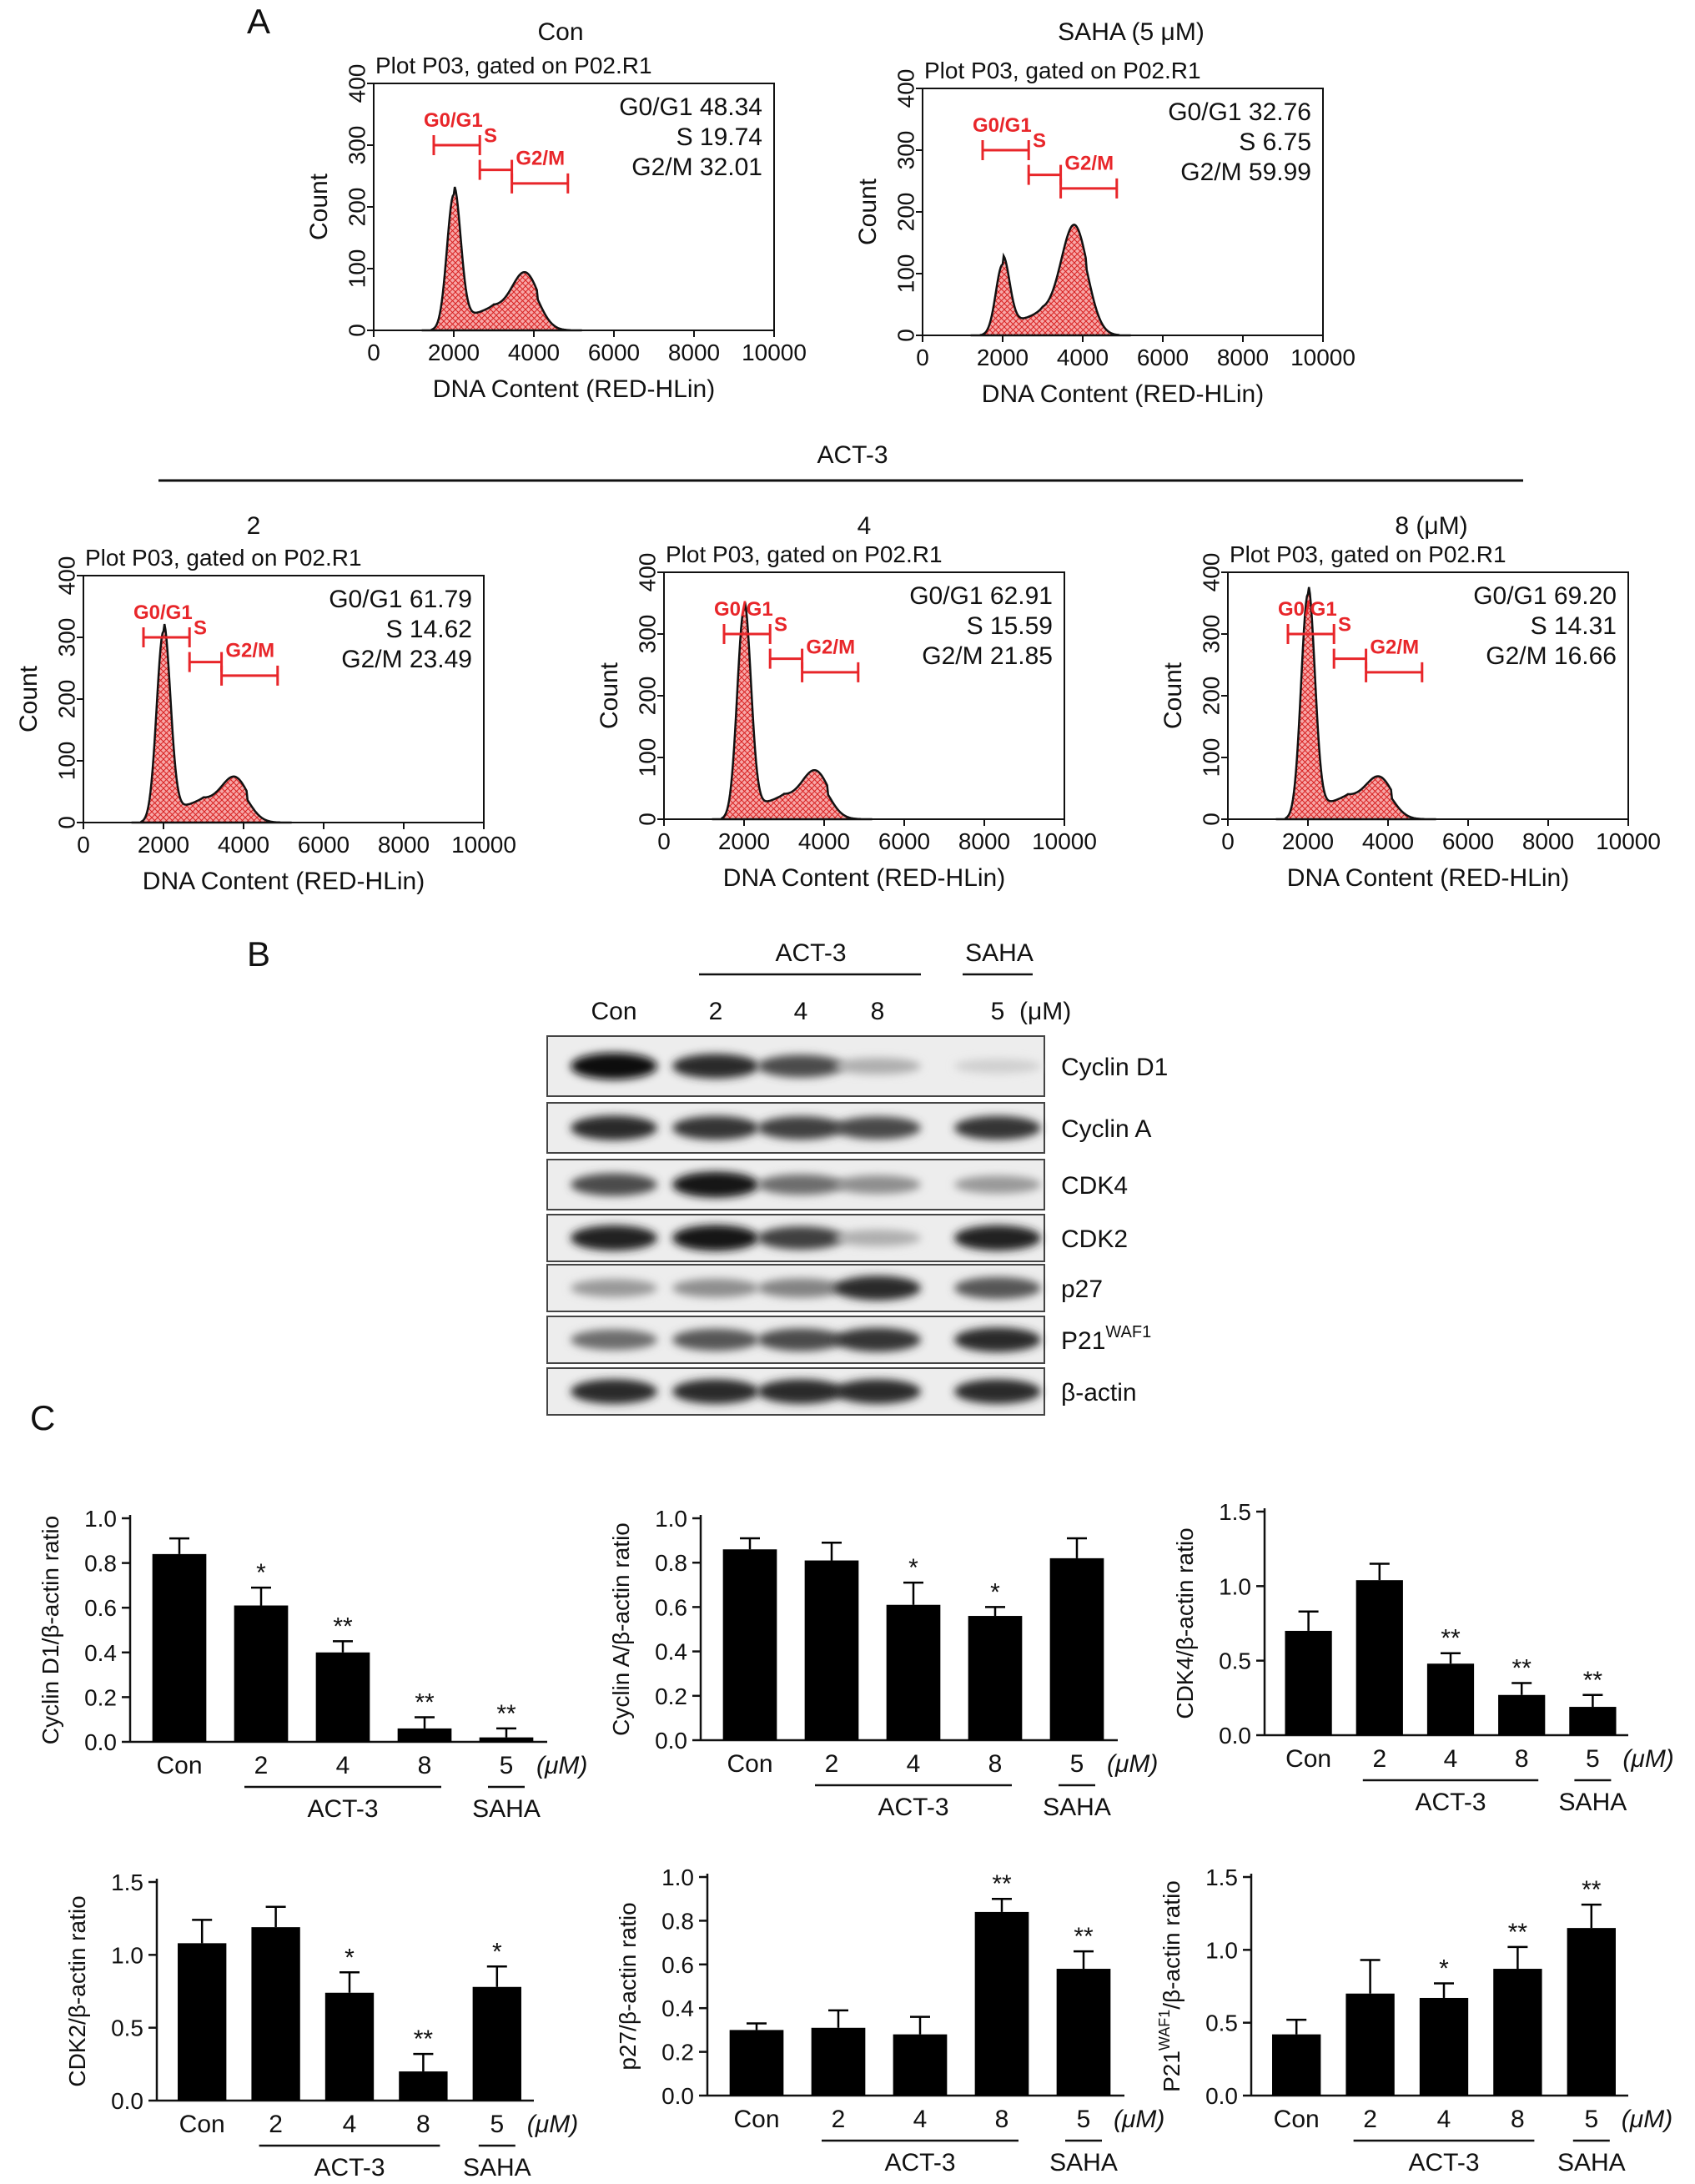 The width and height of the screenshot is (1695, 2184). Describe the element at coordinates (319, 206) in the screenshot. I see `flow-y-axis-label: Count` at that location.